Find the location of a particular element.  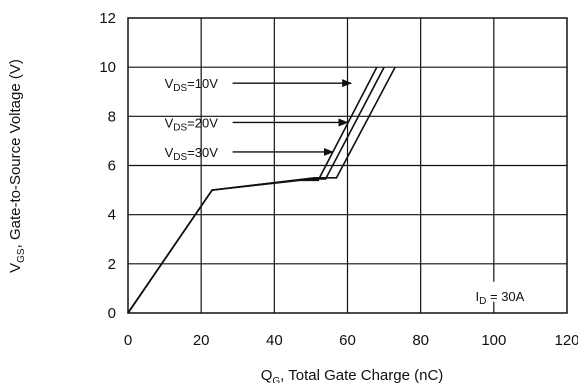

y-tick-label: 10 is located at coordinates (107, 67).